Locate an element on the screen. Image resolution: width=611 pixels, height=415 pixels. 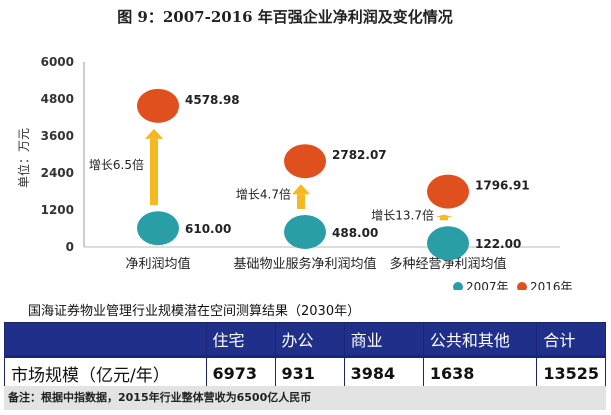
table-row: 市场规模（亿元/年） 6973 931 3984 1638 13525 is located at coordinates (305, 372).